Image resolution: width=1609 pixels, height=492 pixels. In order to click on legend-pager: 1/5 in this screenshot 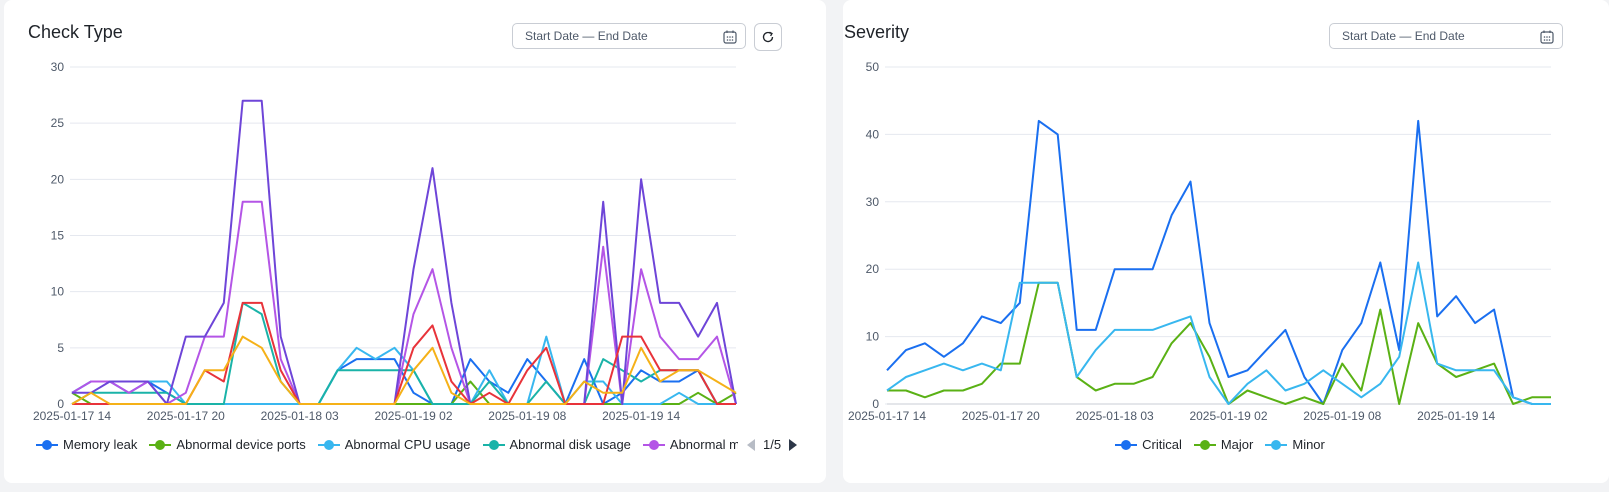, I will do `click(772, 444)`.